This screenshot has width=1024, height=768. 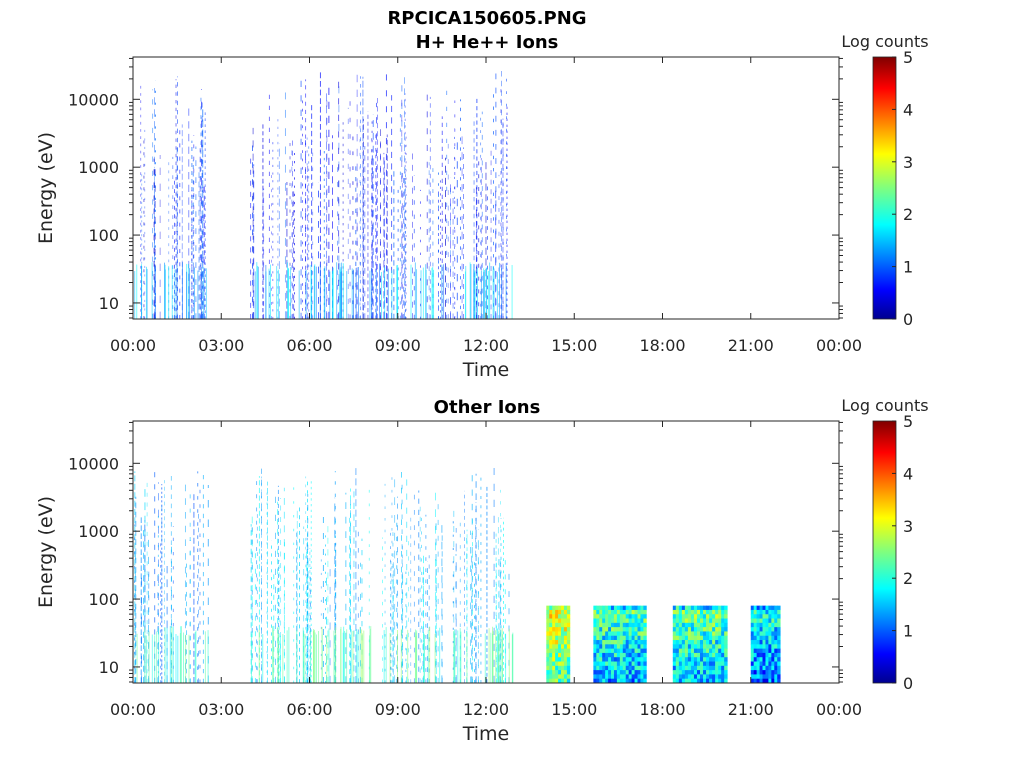 I want to click on x-tick-label: 18:00, so click(x=662, y=709).